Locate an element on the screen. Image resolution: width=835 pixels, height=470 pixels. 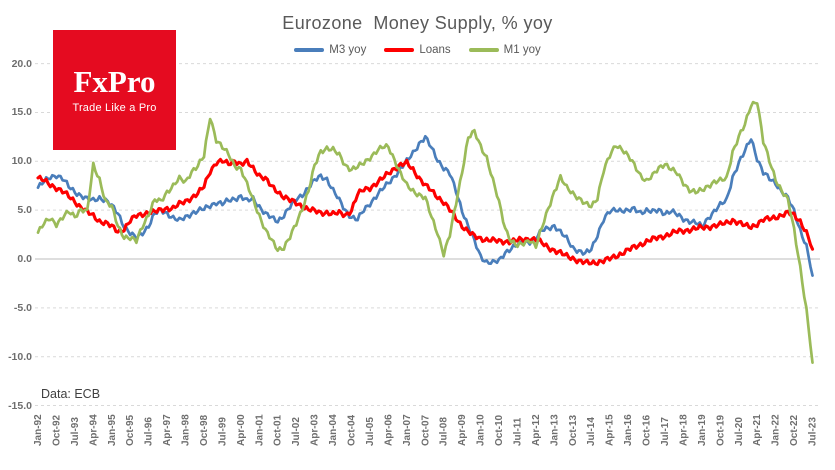
fxpro-logo-tagline: Trade Like a Pro is located at coordinates (114, 108).